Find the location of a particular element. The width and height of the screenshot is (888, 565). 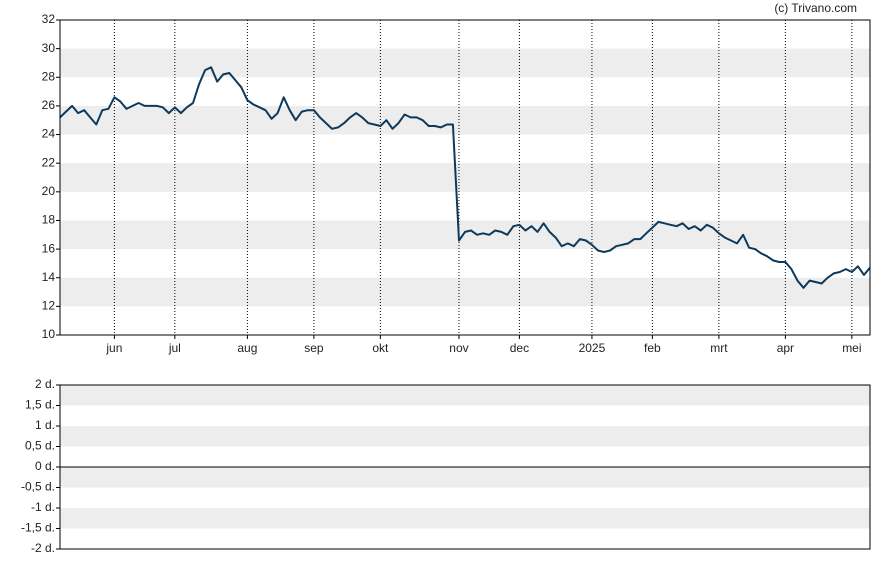

y-tick-label: 0 d. is located at coordinates (45, 466).